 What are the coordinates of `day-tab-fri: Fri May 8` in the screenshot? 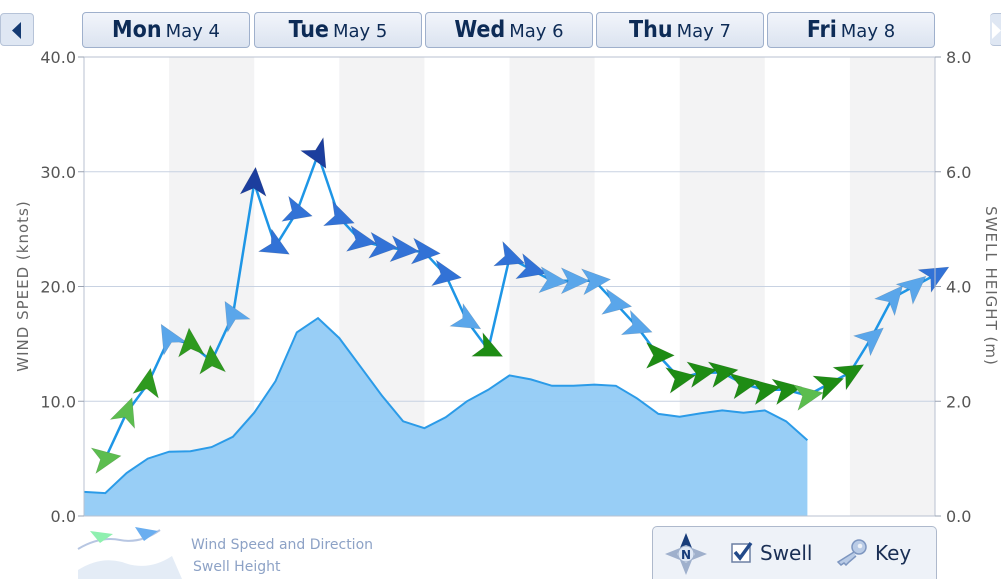 It's located at (851, 30).